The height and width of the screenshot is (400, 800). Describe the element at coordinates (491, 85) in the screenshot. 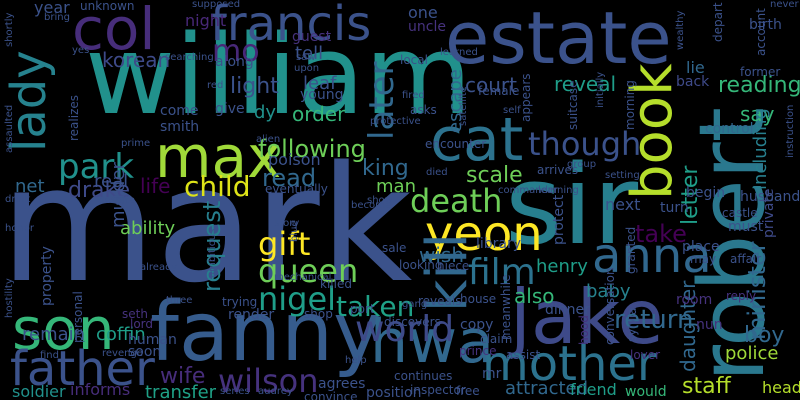

I see `word-court: court` at that location.